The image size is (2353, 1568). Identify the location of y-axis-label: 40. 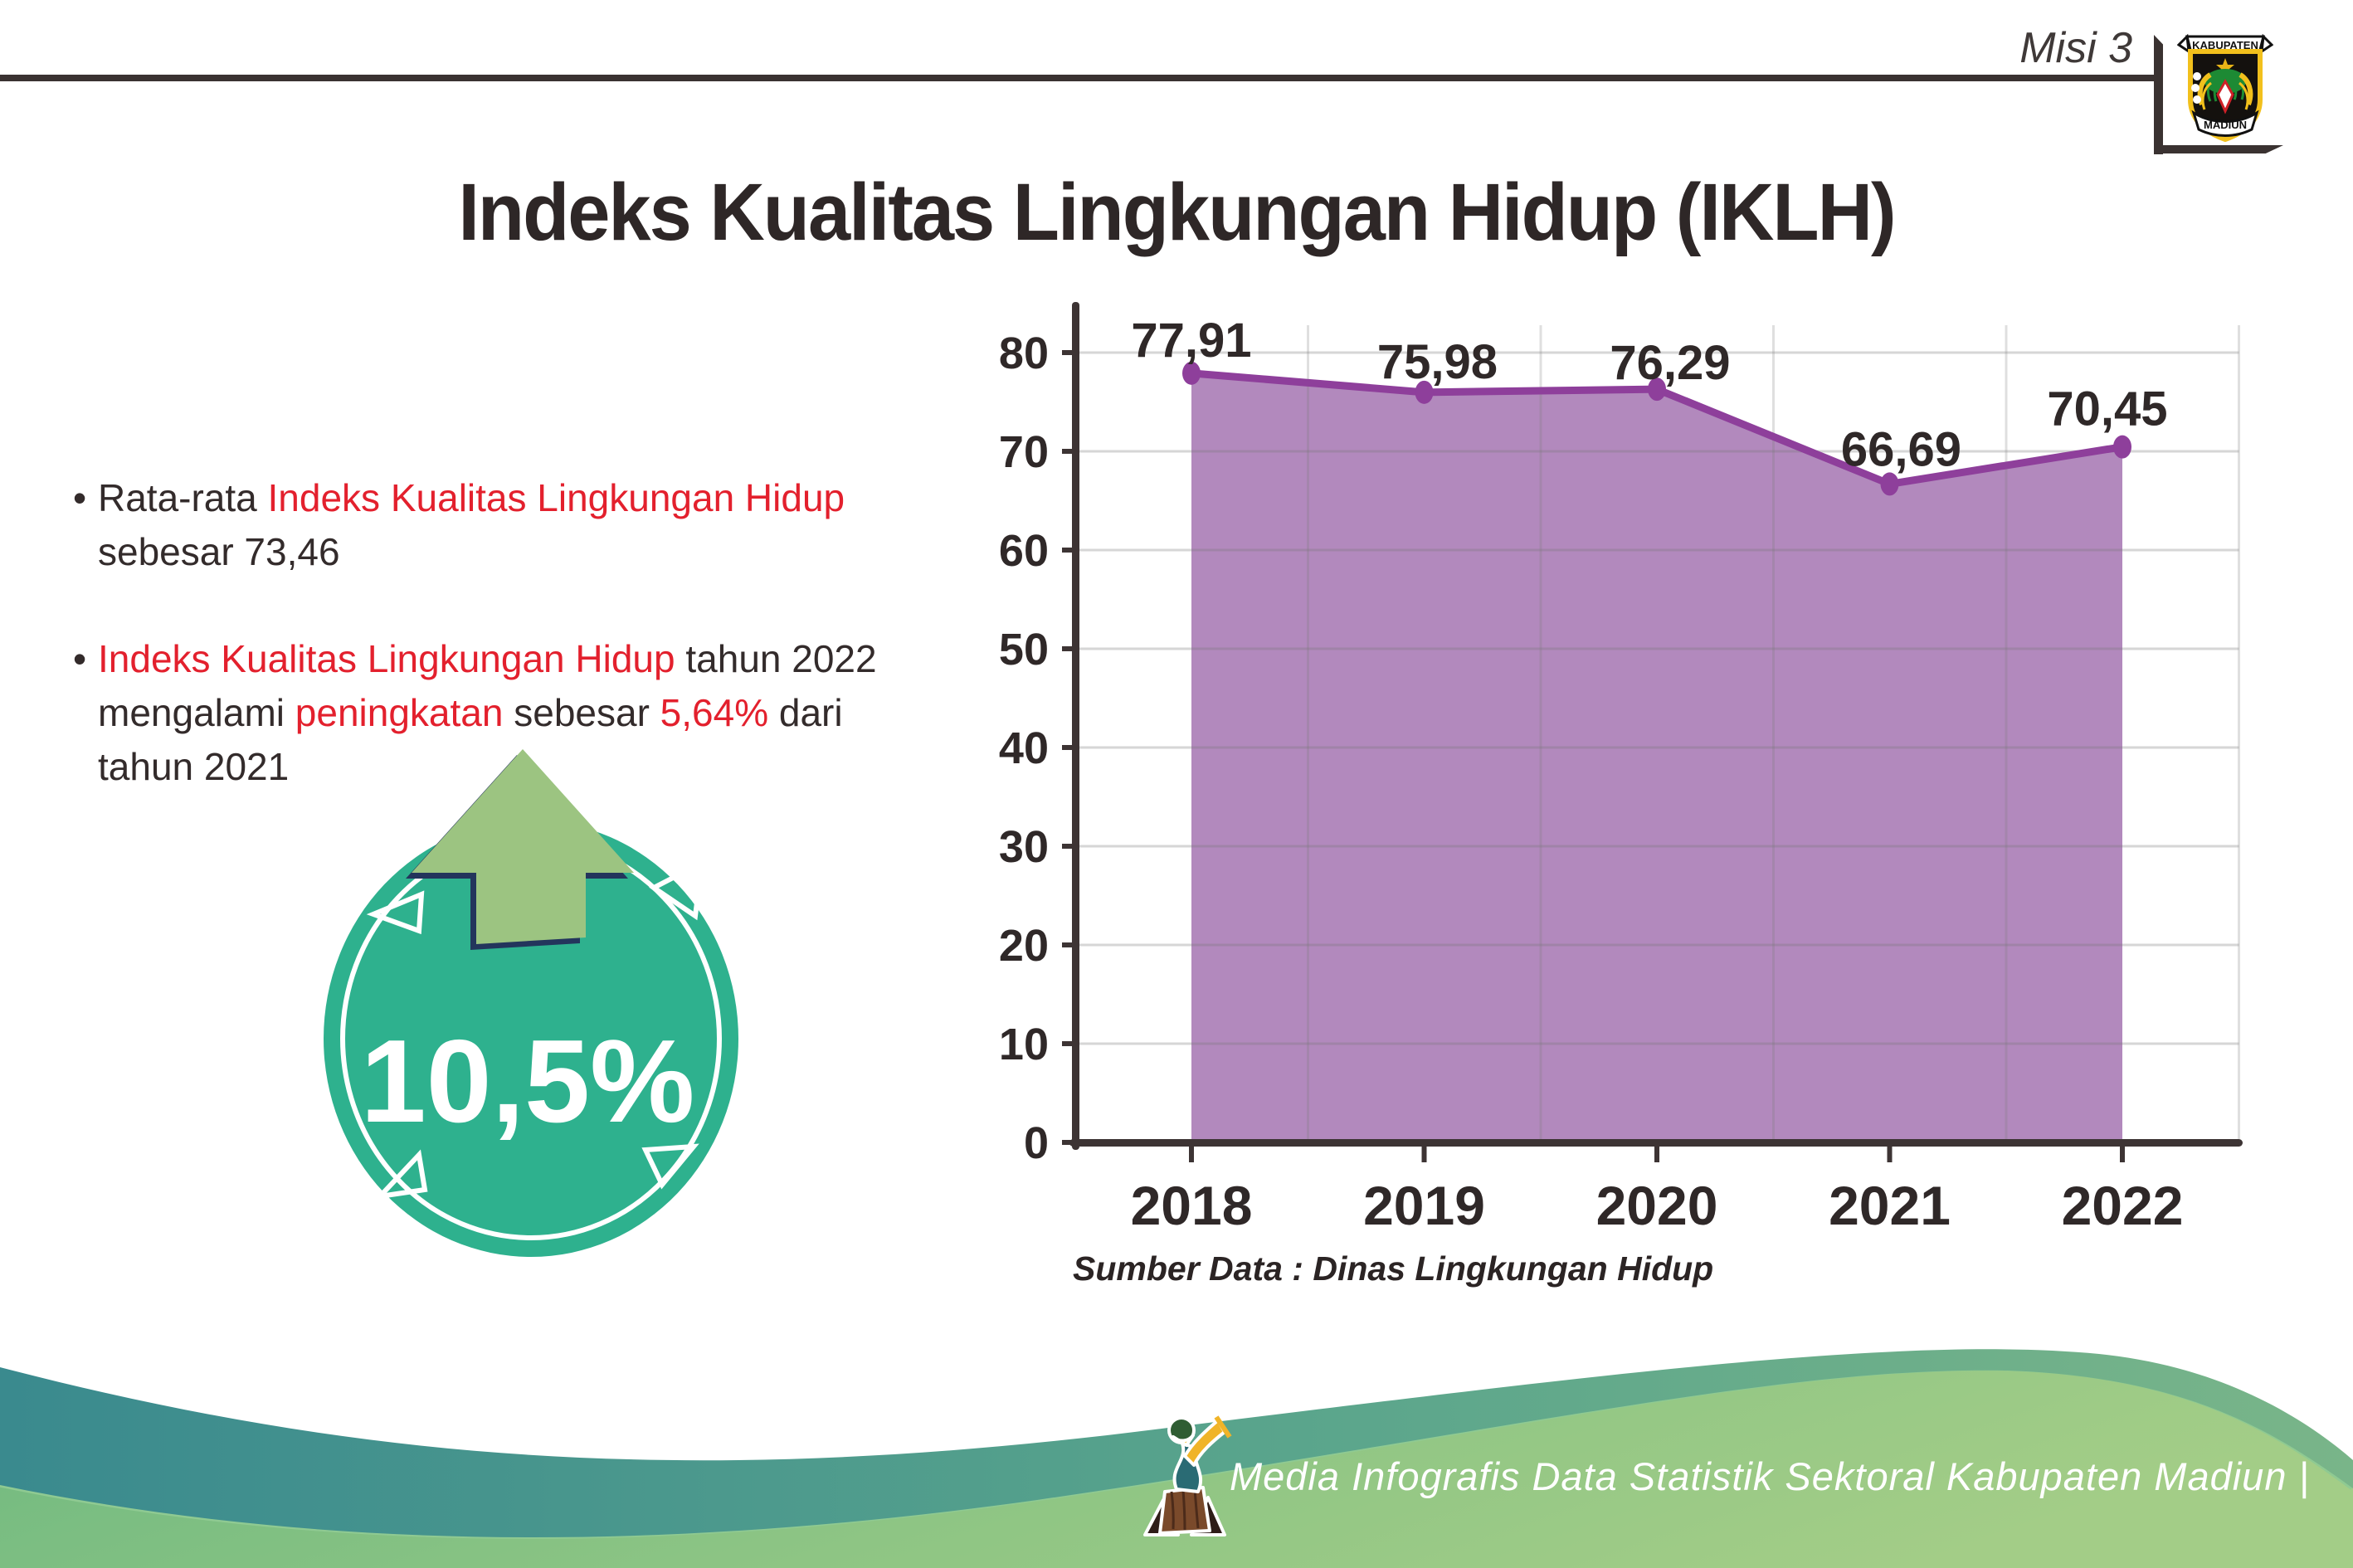
(1024, 748).